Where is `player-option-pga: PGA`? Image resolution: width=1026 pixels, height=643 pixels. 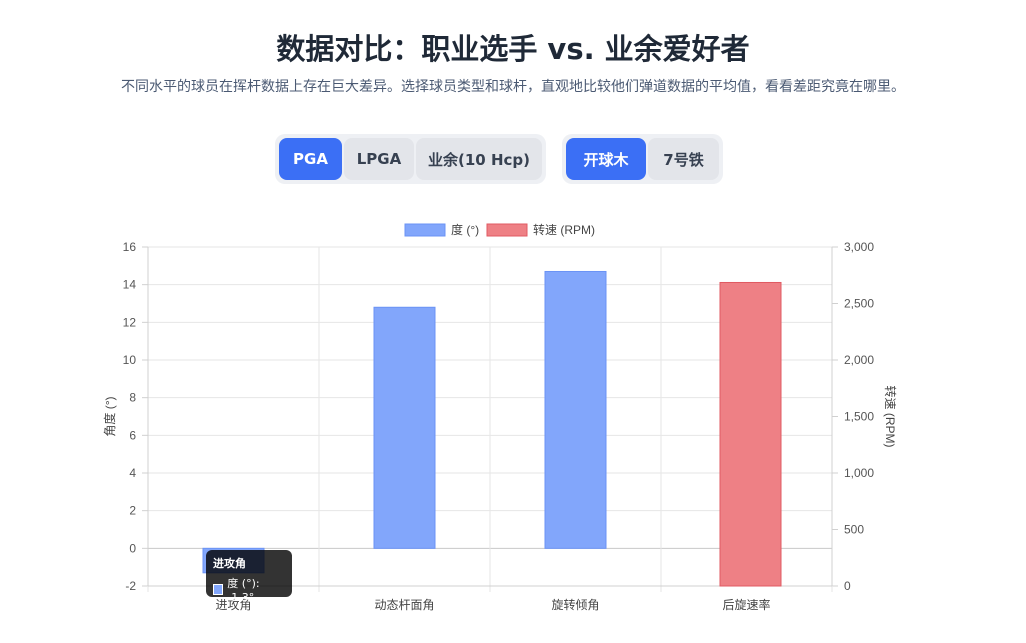
player-option-pga: PGA is located at coordinates (310, 159).